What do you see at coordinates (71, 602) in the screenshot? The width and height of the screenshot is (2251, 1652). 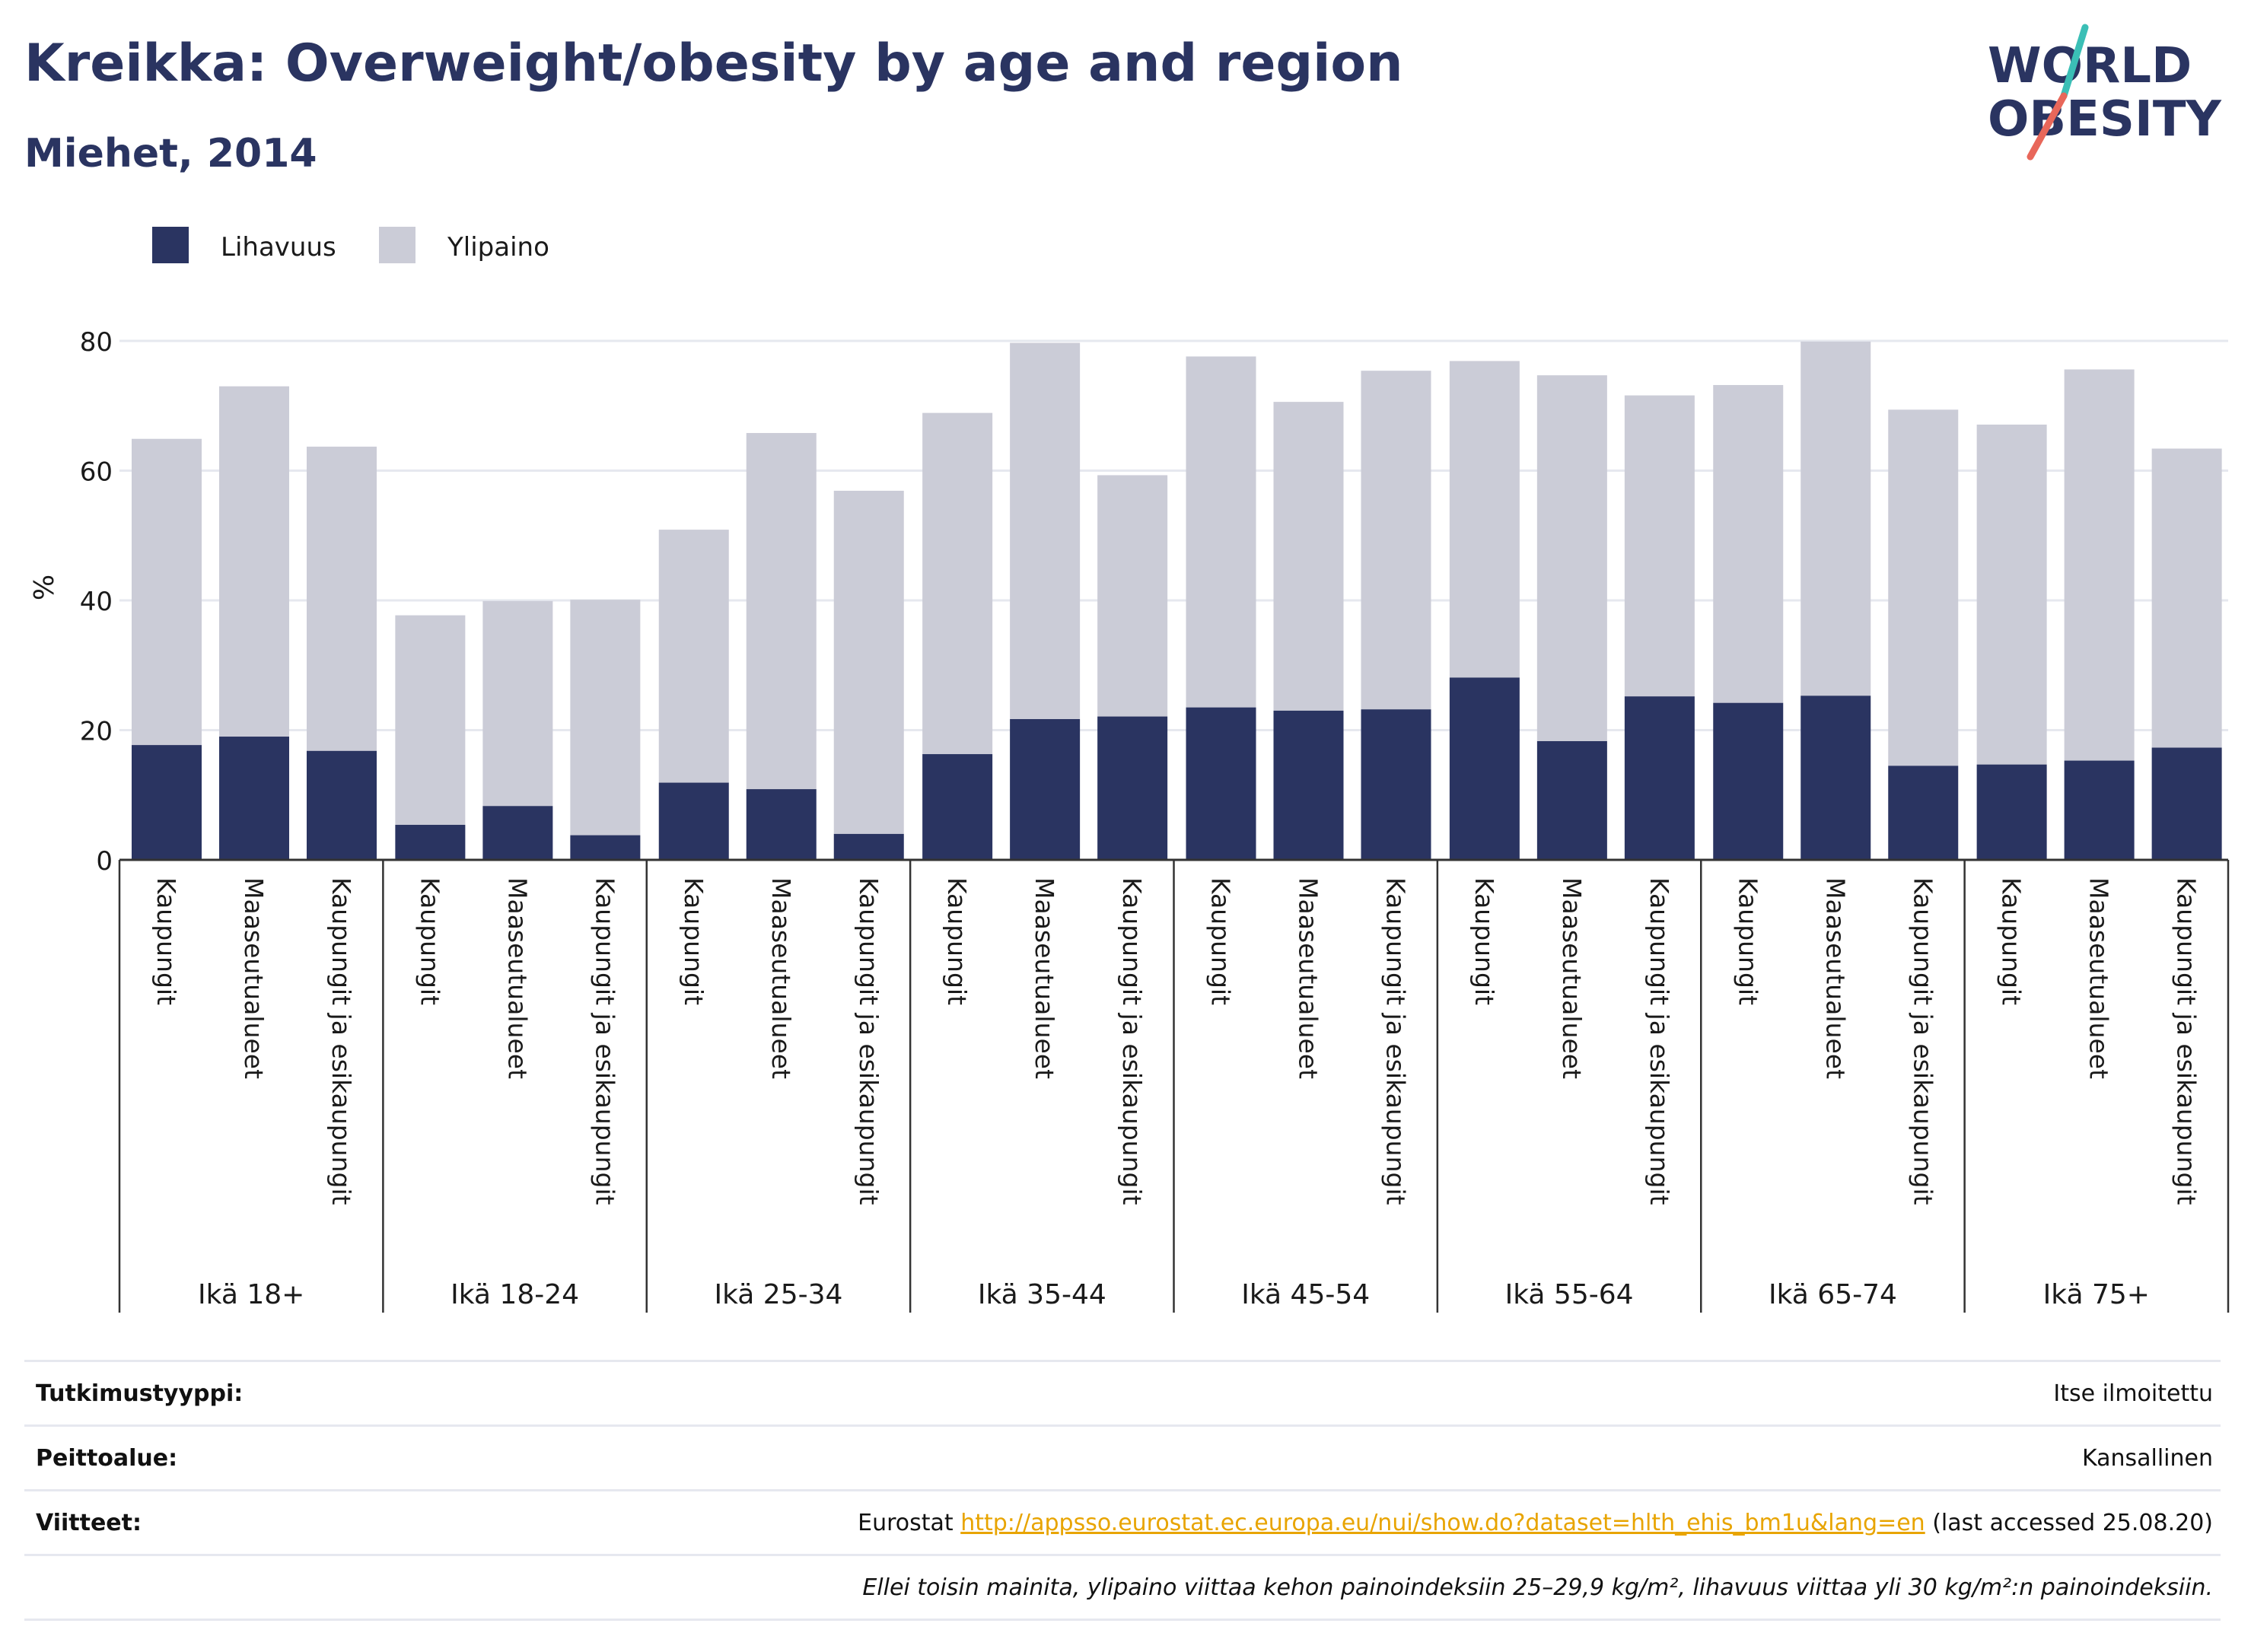 I see `y-axis: 0 20 40 60 80%` at bounding box center [71, 602].